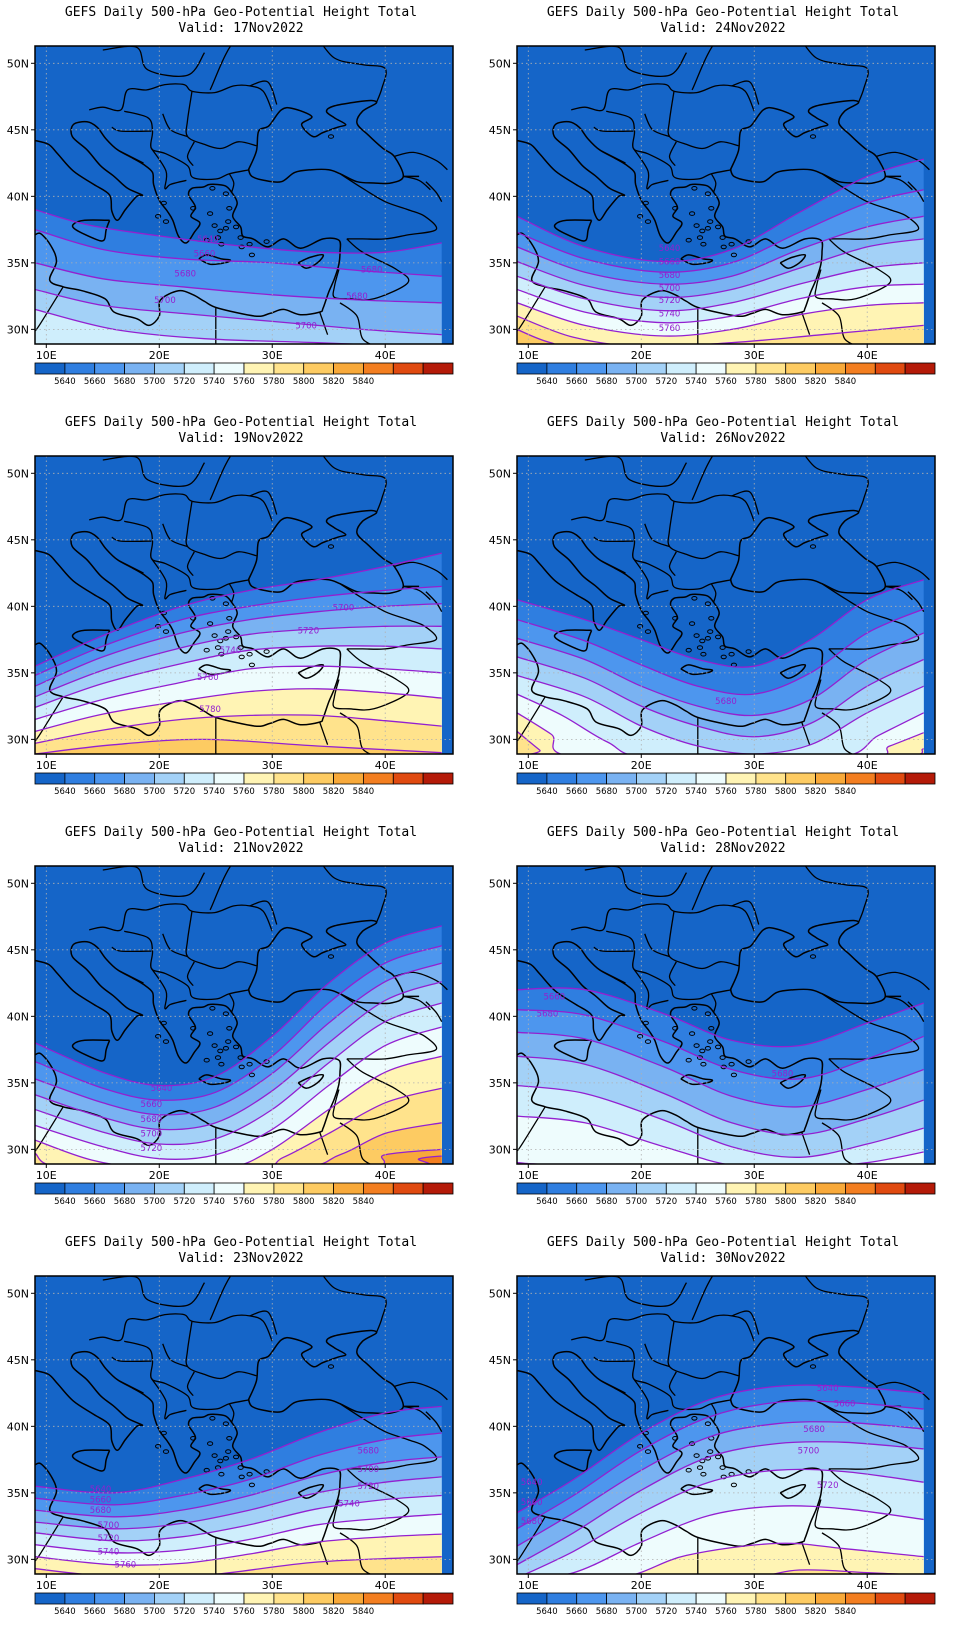 This screenshot has width=964, height=1640. What do you see at coordinates (846, 1202) in the screenshot?
I see `colorbar-label: 5840` at bounding box center [846, 1202].